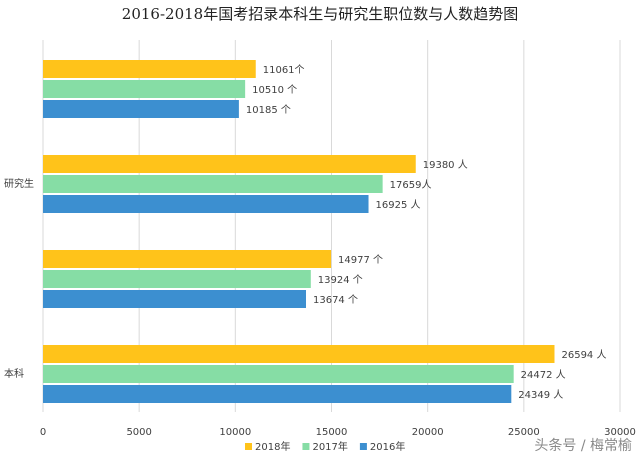  I want to click on data-label: 13674 个, so click(335, 300).